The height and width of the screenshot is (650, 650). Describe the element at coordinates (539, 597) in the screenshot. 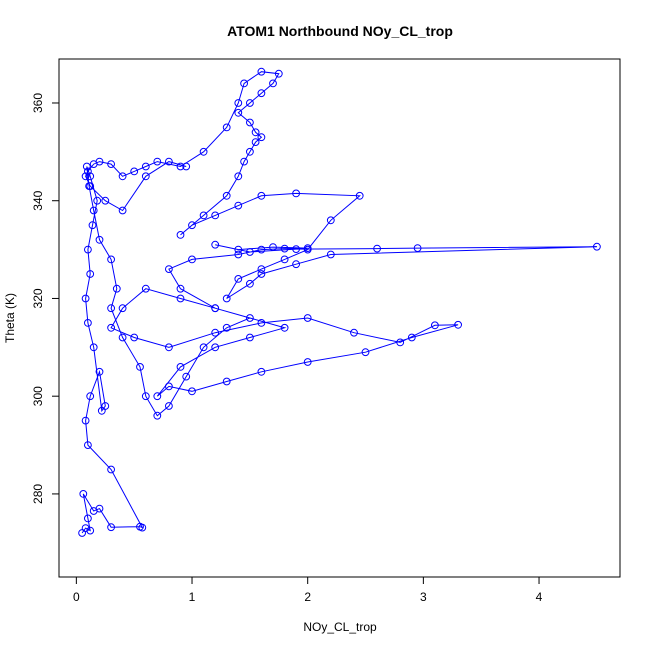

I see `x-tick-label: 4` at that location.